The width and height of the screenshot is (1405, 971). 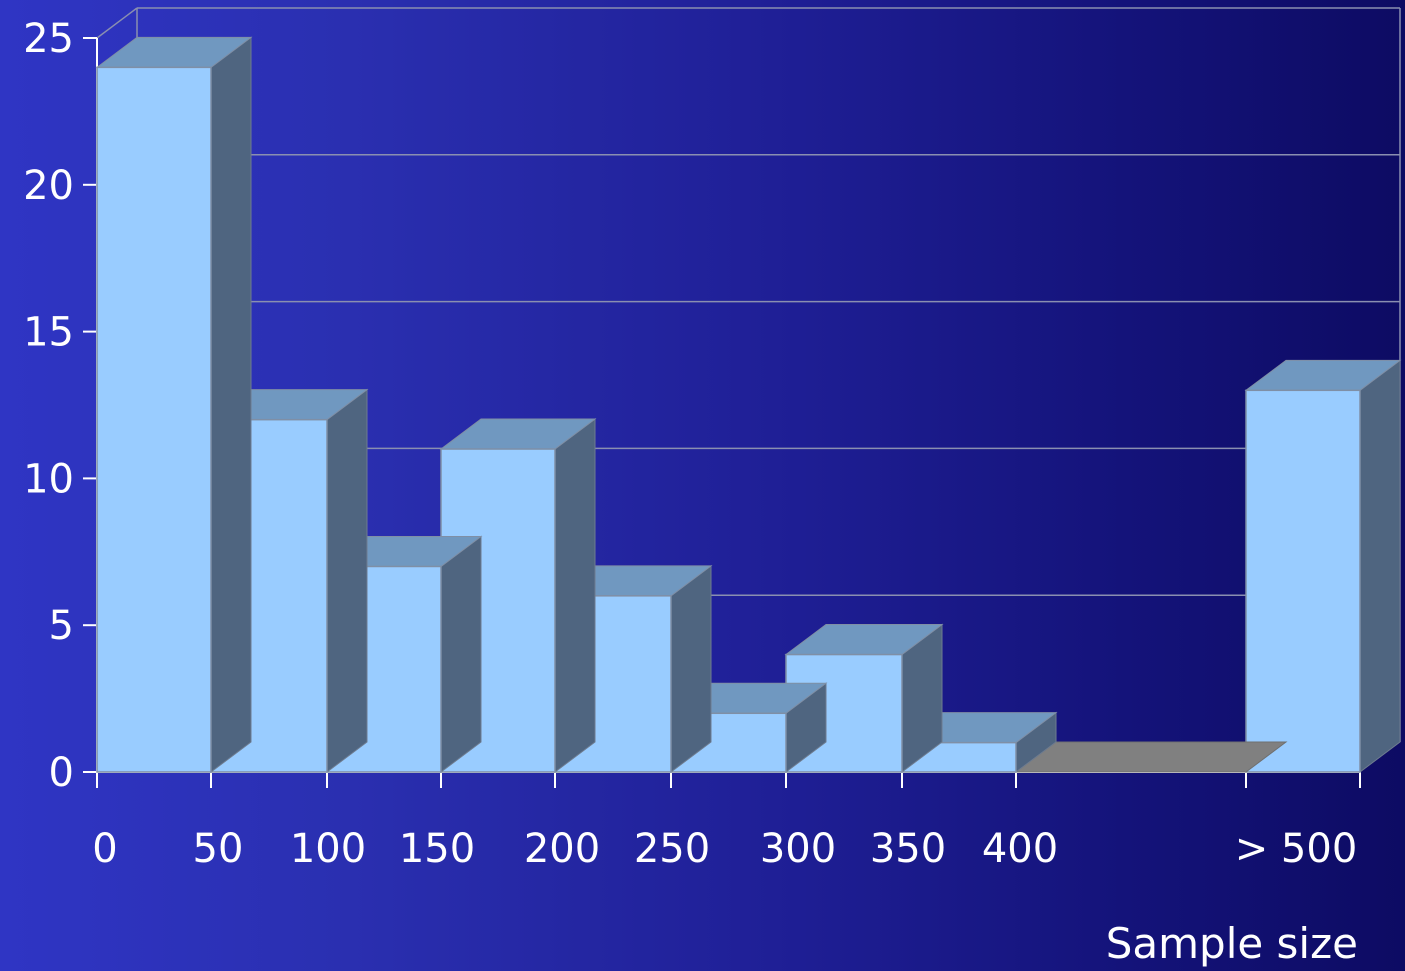 I want to click on x-tick-label: 0, so click(x=104, y=849).